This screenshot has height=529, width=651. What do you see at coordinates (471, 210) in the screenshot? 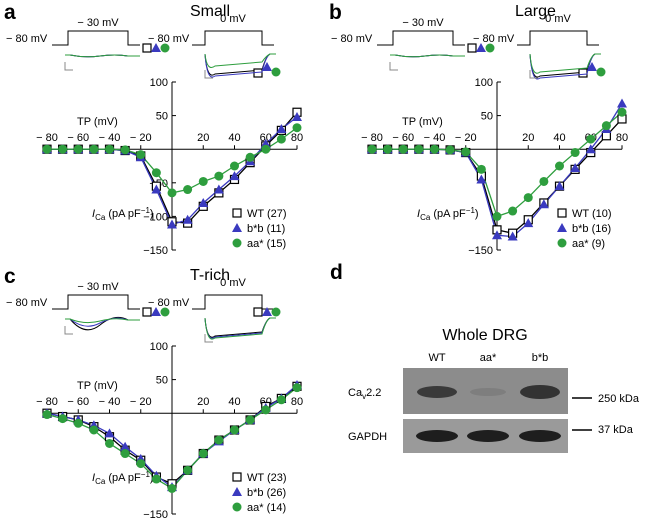
I see `y-axis-label-part: −1` at bounding box center [471, 210].